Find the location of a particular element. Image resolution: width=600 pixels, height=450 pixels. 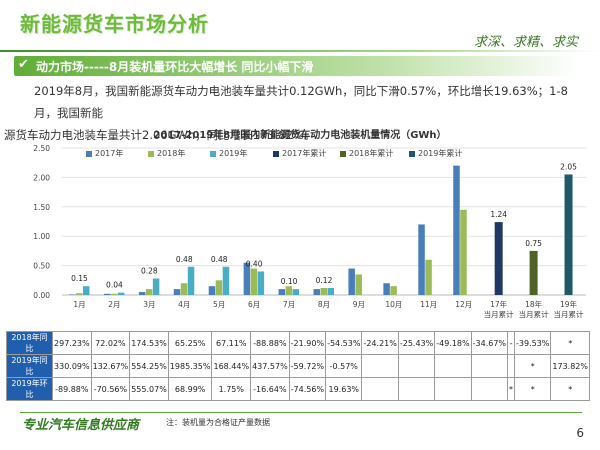

table-cell: 72.02% is located at coordinates (110, 343).